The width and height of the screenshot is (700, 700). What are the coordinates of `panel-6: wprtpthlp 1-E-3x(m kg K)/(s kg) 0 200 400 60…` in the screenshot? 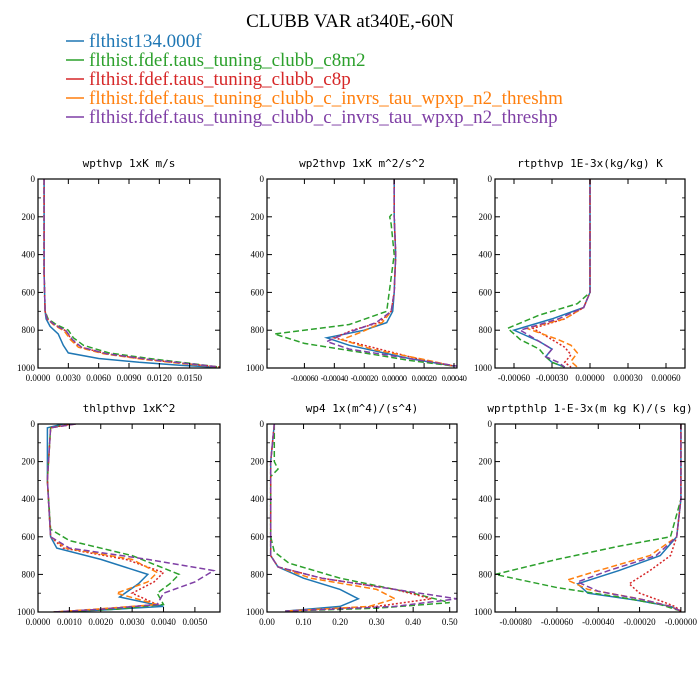 It's located at (585, 514).